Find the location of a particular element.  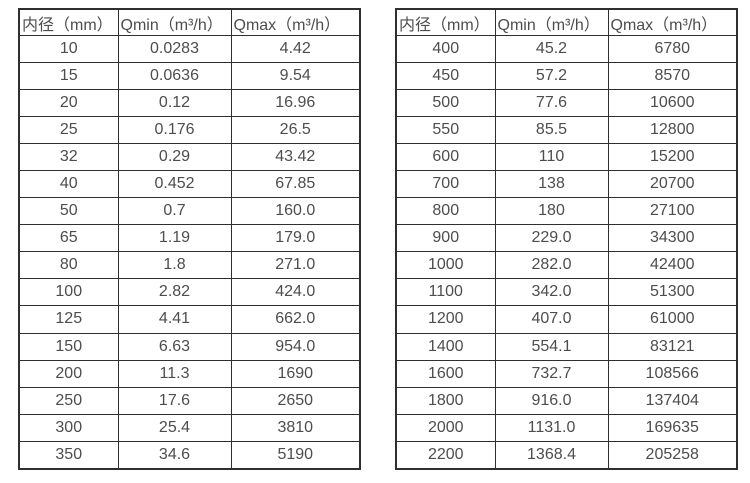

table-cell: 424.0 is located at coordinates (295, 292).